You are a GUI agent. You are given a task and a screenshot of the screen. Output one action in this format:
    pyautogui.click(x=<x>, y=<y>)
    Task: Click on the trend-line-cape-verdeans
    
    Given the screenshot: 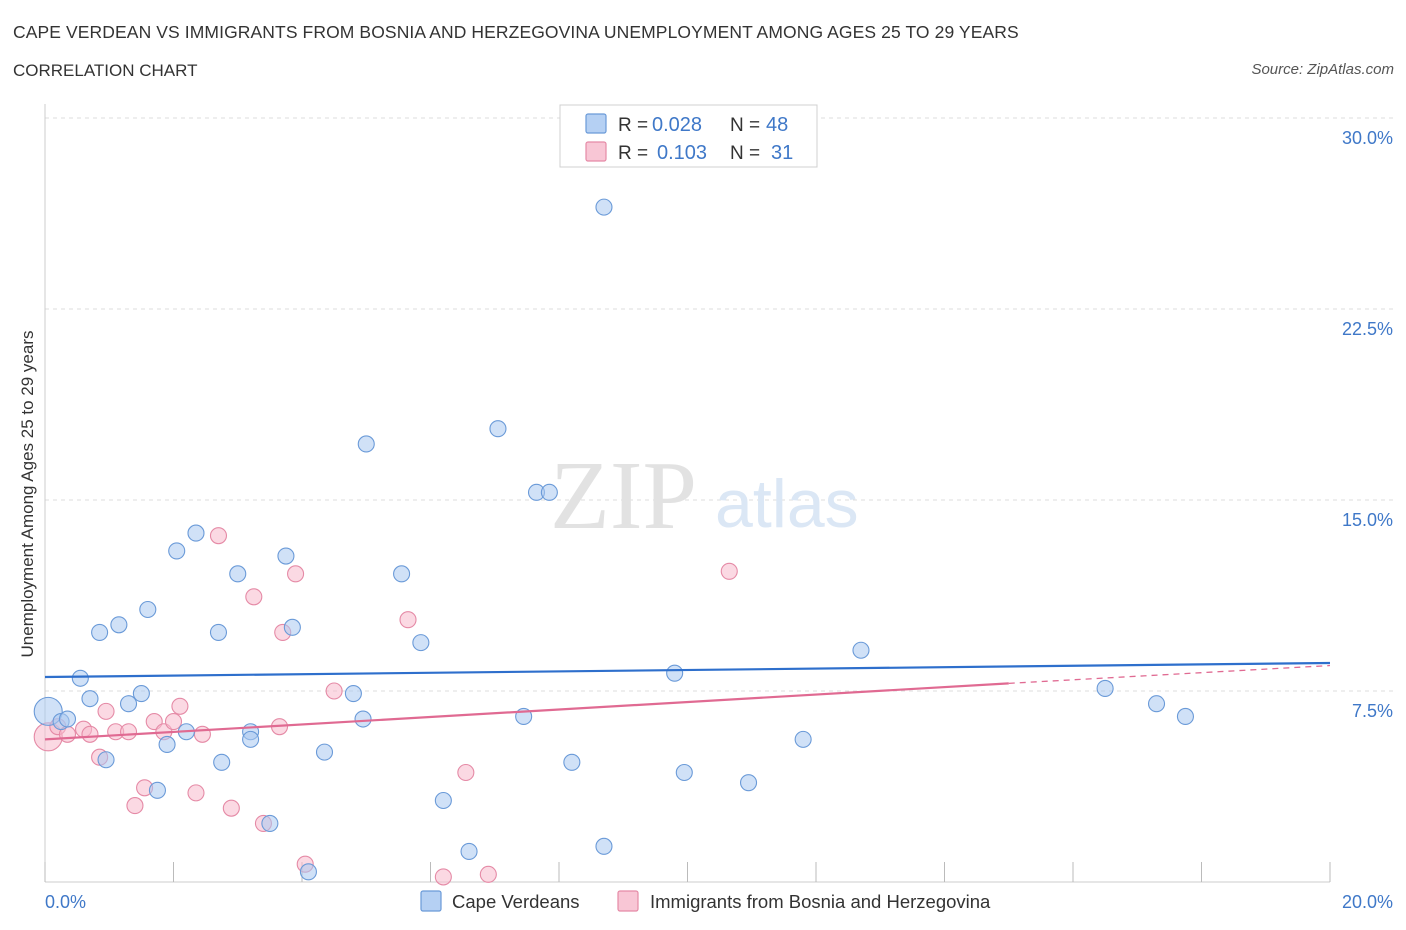 What is the action you would take?
    pyautogui.click(x=687, y=670)
    